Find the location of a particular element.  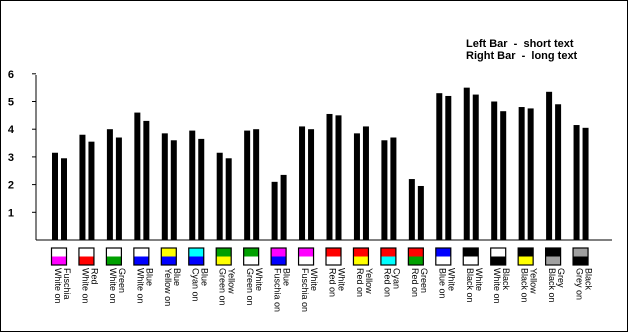

x-tick-label-text: Red onWhite is located at coordinates (337, 282).